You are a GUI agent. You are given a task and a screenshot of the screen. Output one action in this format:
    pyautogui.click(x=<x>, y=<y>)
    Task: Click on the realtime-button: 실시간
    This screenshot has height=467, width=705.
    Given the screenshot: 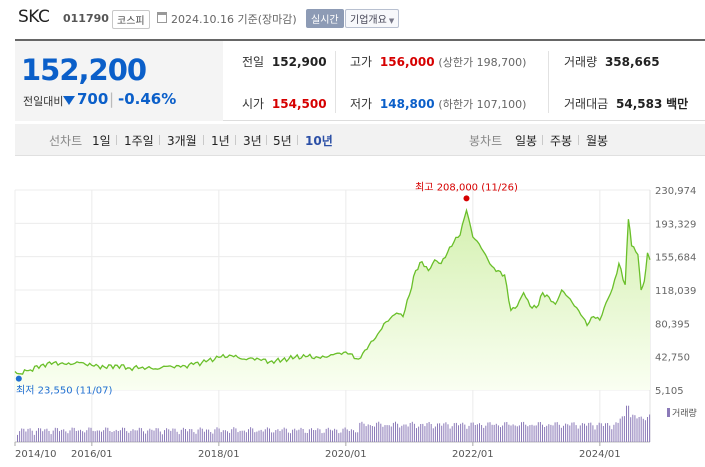 What is the action you would take?
    pyautogui.click(x=325, y=18)
    